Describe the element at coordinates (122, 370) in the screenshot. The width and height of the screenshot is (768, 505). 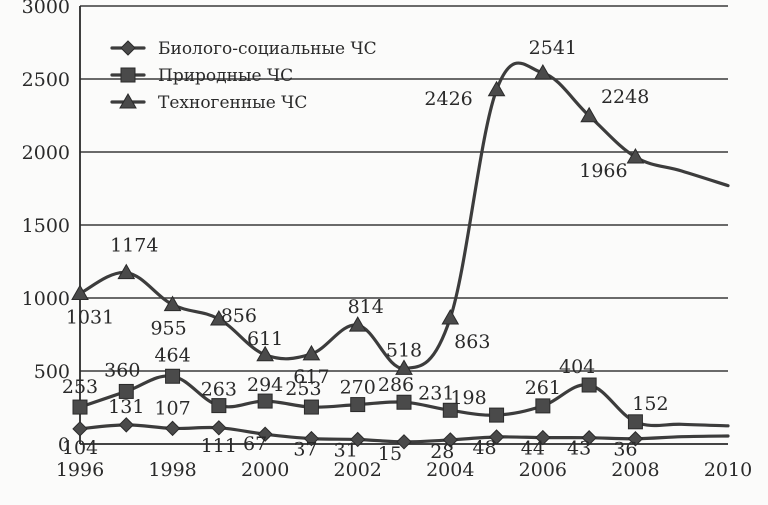
I see `data-label-natural: 360` at that location.